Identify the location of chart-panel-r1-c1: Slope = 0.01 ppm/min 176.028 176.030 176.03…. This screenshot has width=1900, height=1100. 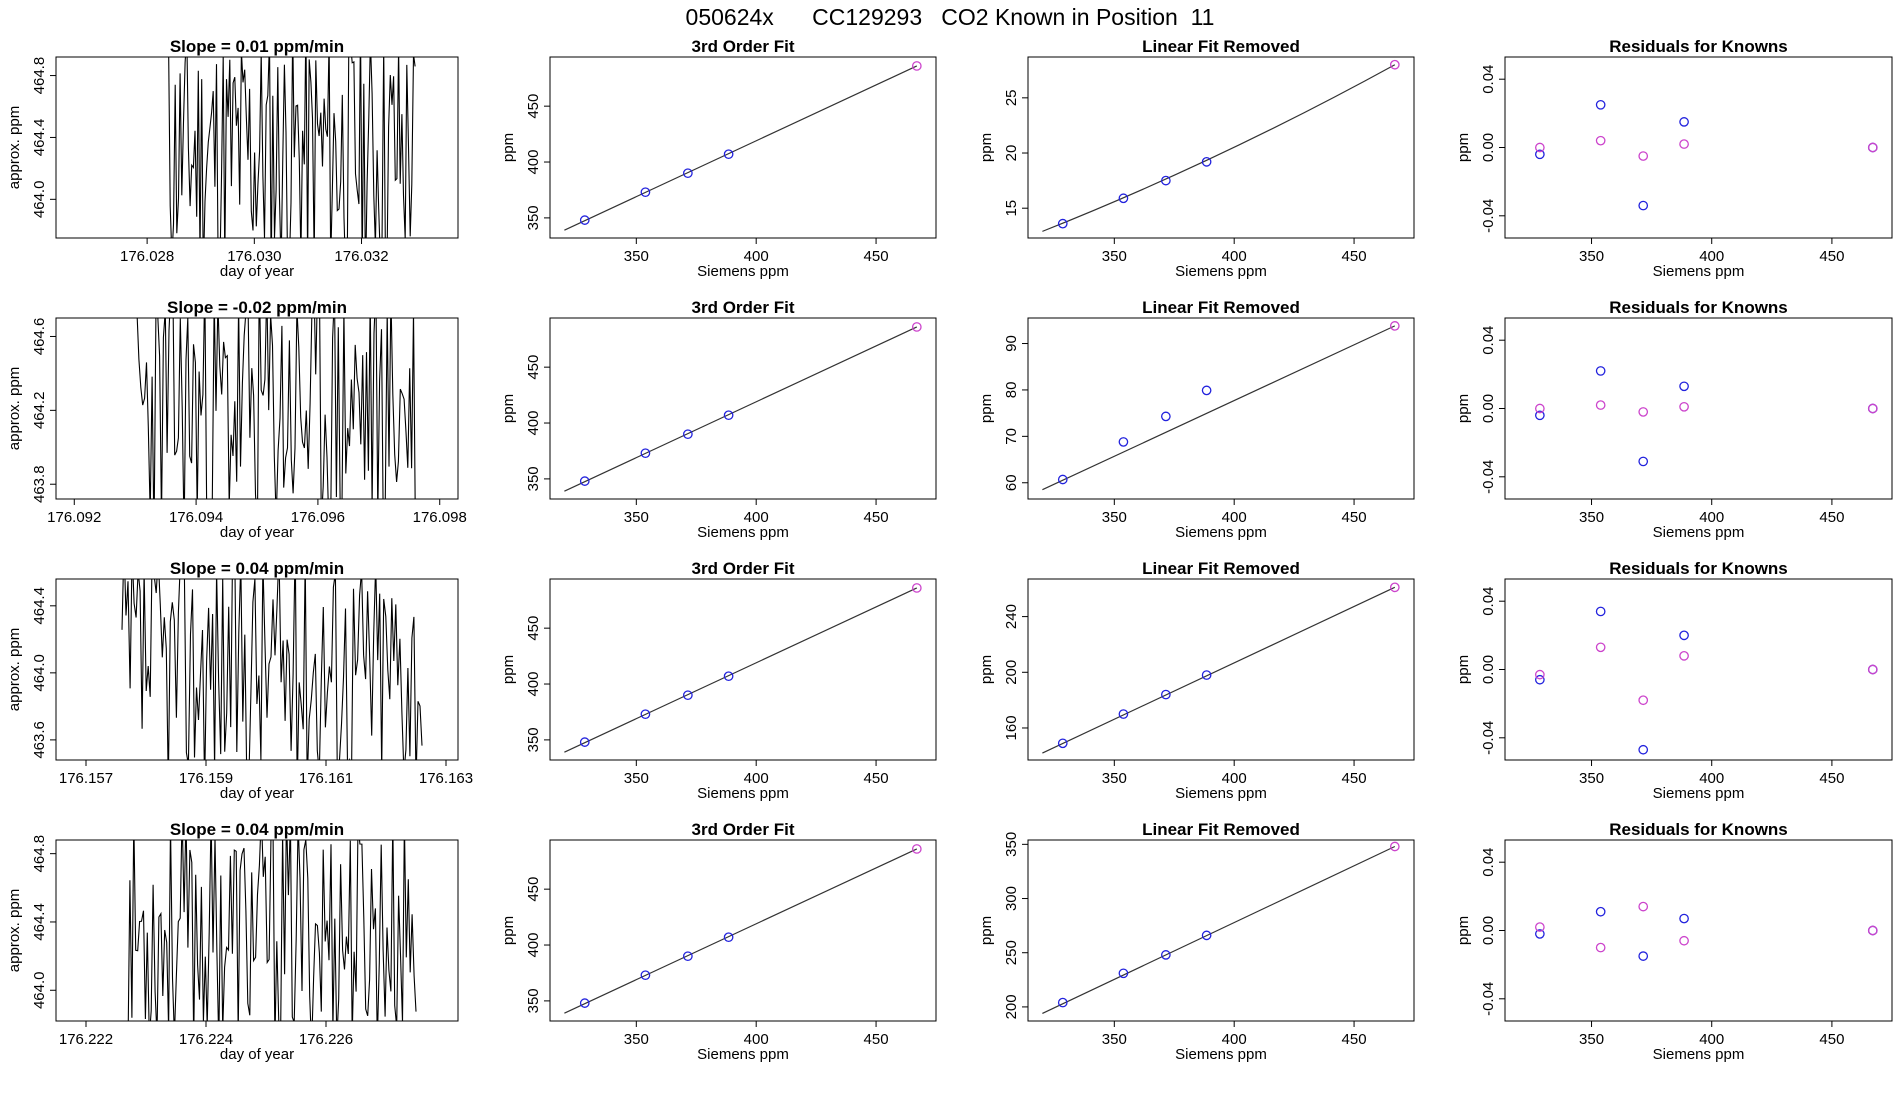
(232, 158).